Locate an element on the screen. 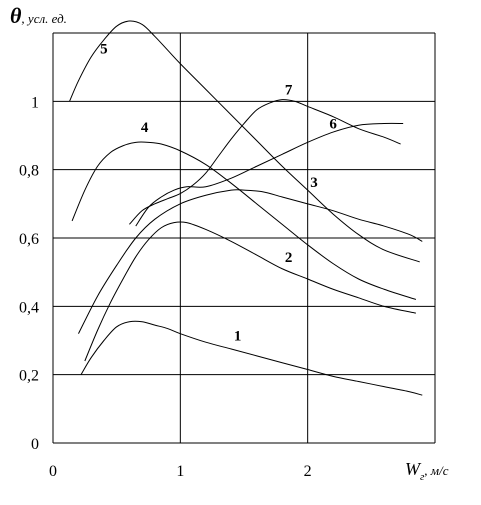 The image size is (481, 505). x-axis-symbol: W is located at coordinates (413, 469).